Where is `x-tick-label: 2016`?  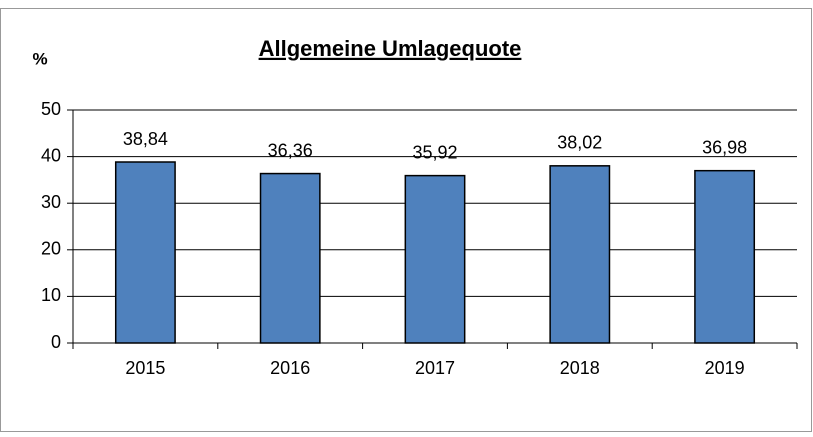 x-tick-label: 2016 is located at coordinates (290, 368).